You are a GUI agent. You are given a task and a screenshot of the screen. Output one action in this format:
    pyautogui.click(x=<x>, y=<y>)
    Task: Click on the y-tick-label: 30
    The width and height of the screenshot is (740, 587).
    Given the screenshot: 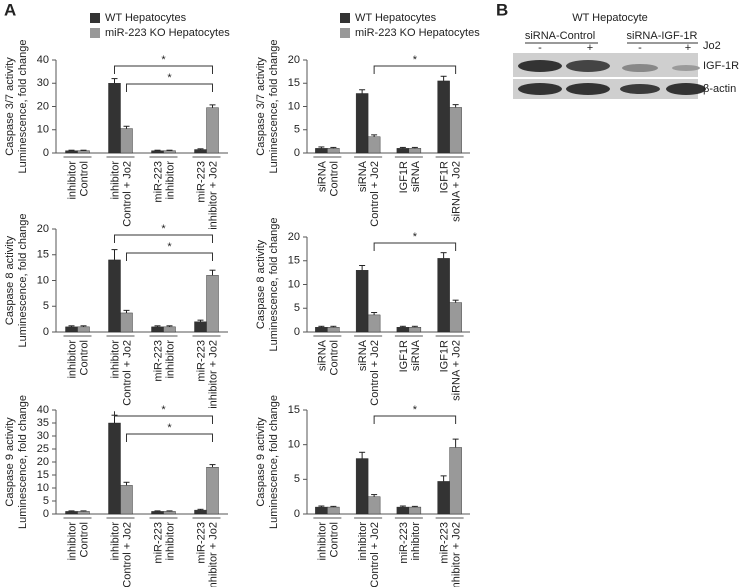 What is the action you would take?
    pyautogui.click(x=43, y=436)
    